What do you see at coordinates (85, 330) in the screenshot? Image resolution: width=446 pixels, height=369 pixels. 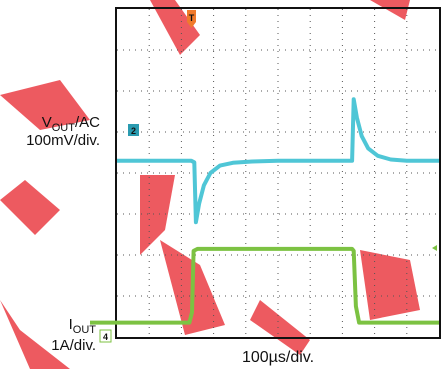 I see `ch4-ylabel-sub: OUT` at bounding box center [85, 330].